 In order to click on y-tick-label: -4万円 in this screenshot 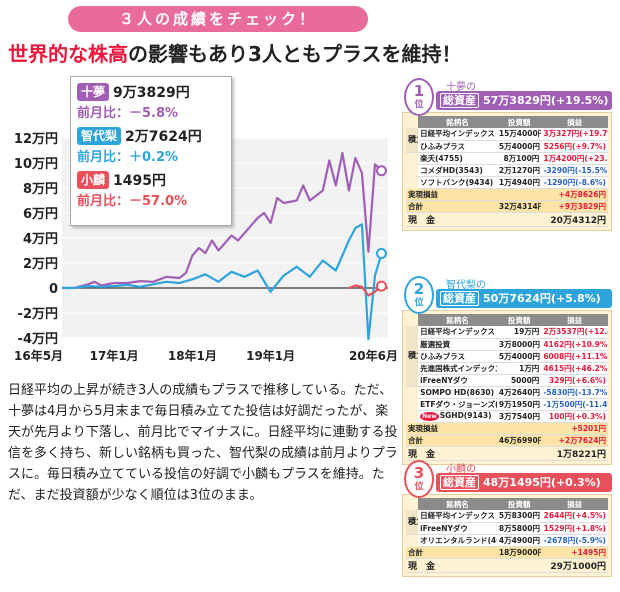, I will do `click(38, 339)`.